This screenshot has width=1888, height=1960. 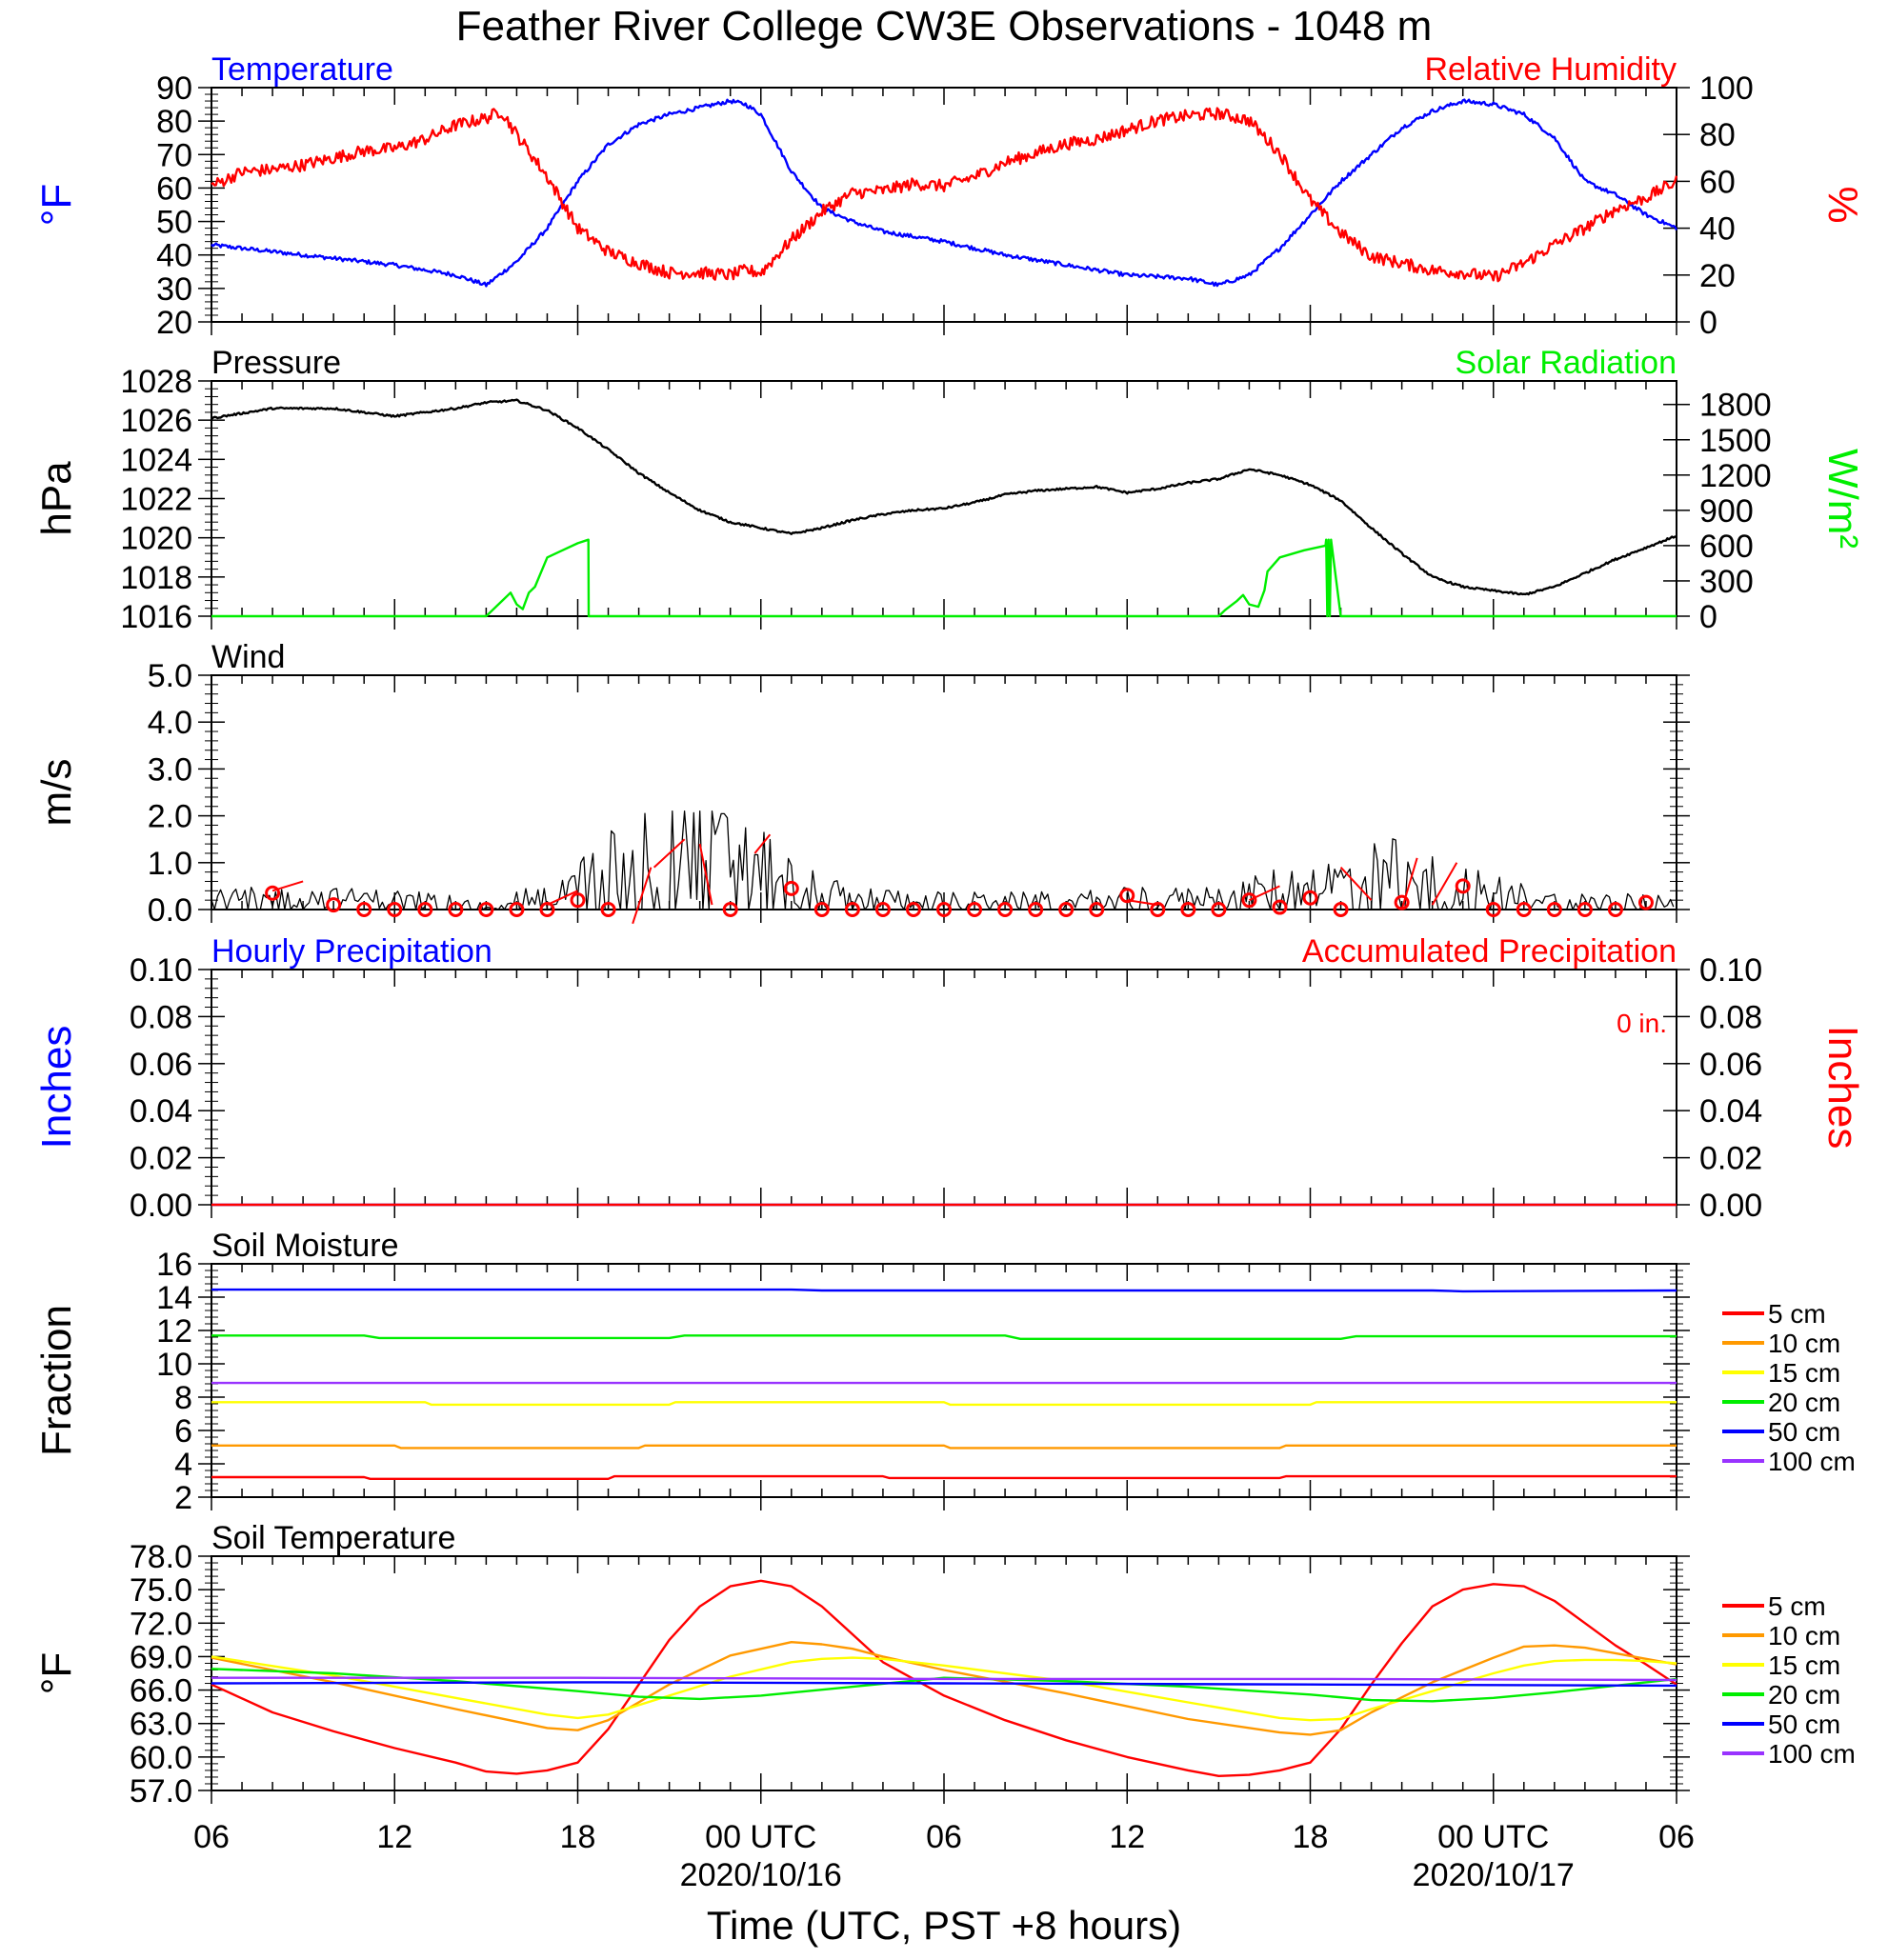 What do you see at coordinates (174, 122) in the screenshot?
I see `y-tick-label-left: 80` at bounding box center [174, 122].